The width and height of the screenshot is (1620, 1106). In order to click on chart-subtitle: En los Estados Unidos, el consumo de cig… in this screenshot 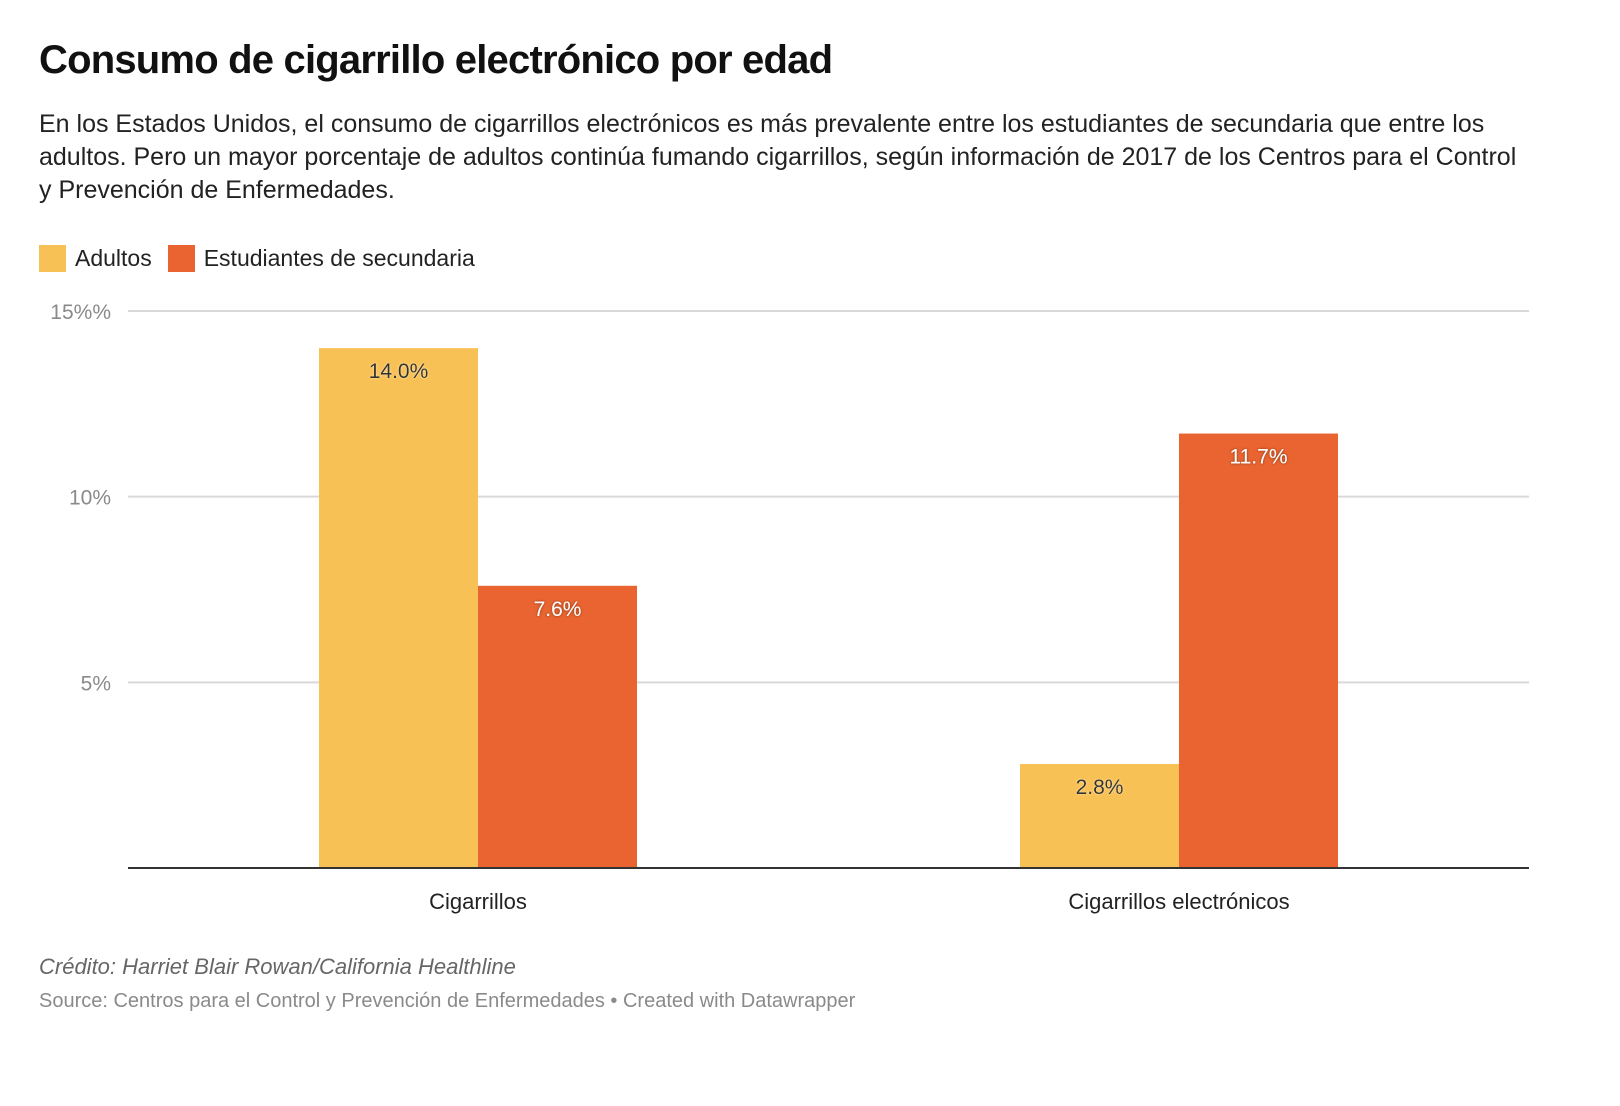, I will do `click(778, 157)`.